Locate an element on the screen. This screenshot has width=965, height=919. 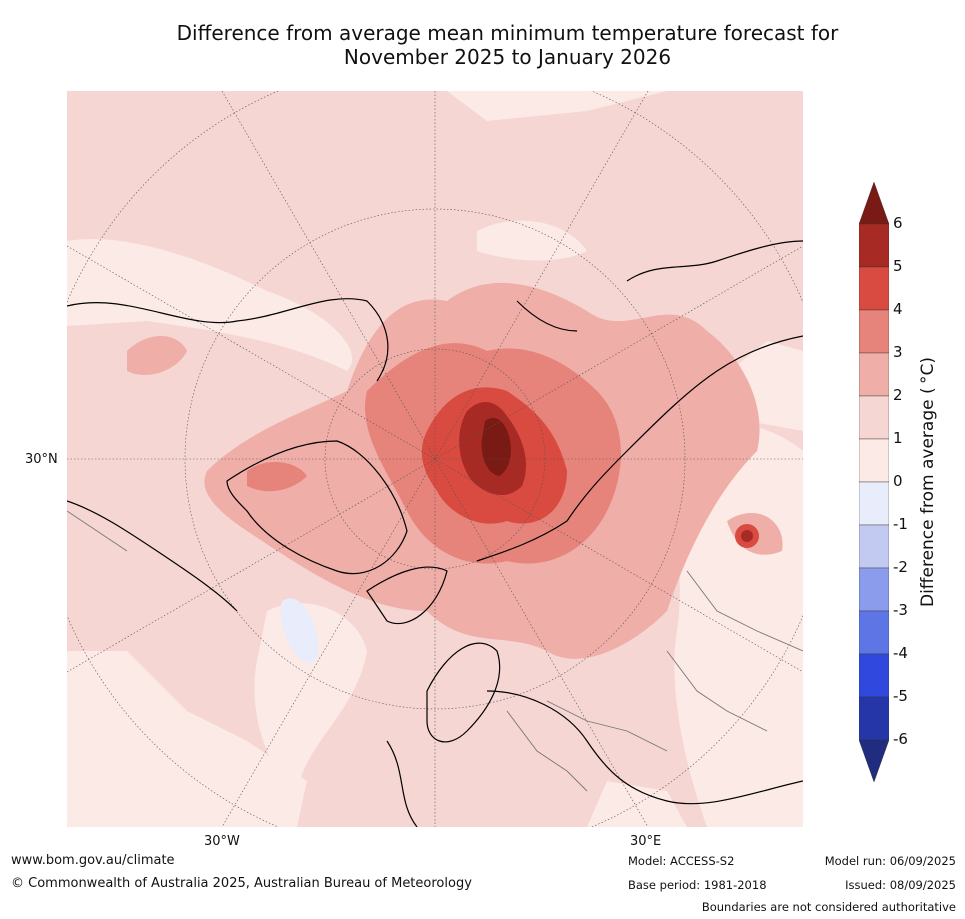
colorbar-tick-label: 1 is located at coordinates (898, 438).